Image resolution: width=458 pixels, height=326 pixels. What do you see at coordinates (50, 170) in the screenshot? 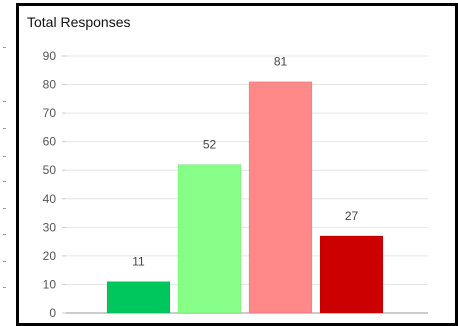
I see `y-tick-label: 50` at bounding box center [50, 170].